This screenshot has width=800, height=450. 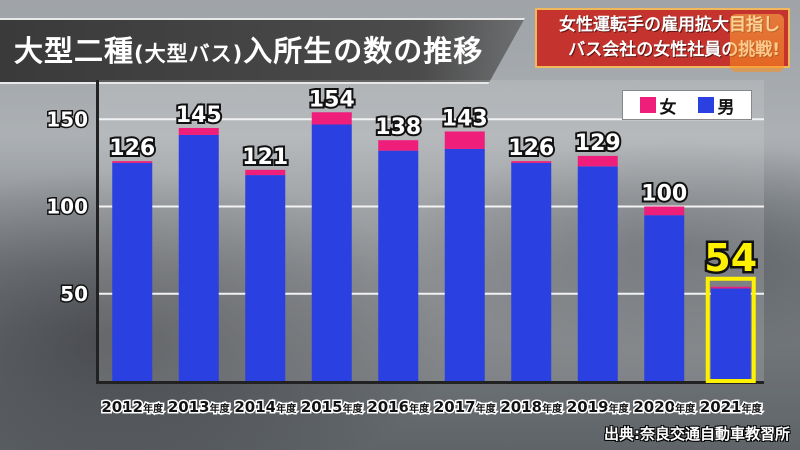 I want to click on bar-male-2014, so click(x=265, y=278).